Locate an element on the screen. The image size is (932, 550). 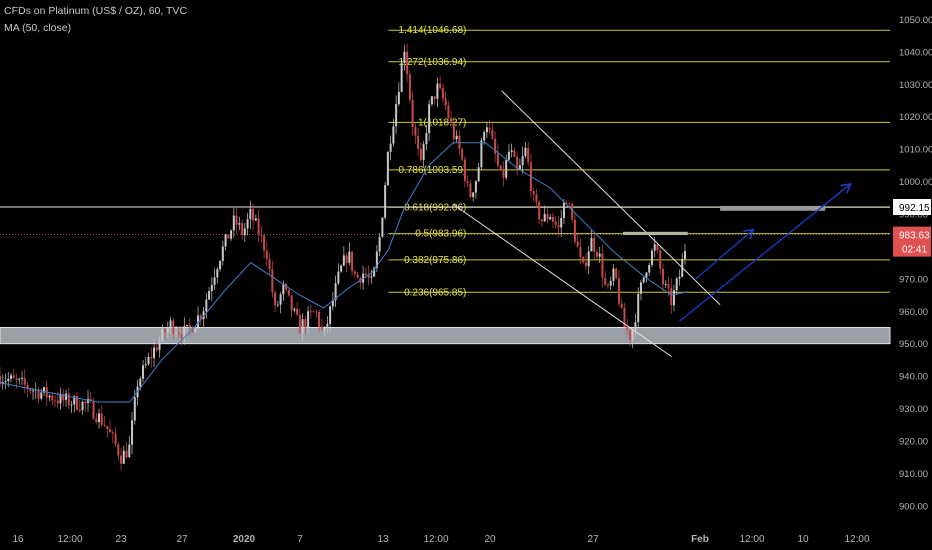
current-price-badge is located at coordinates (912, 241).